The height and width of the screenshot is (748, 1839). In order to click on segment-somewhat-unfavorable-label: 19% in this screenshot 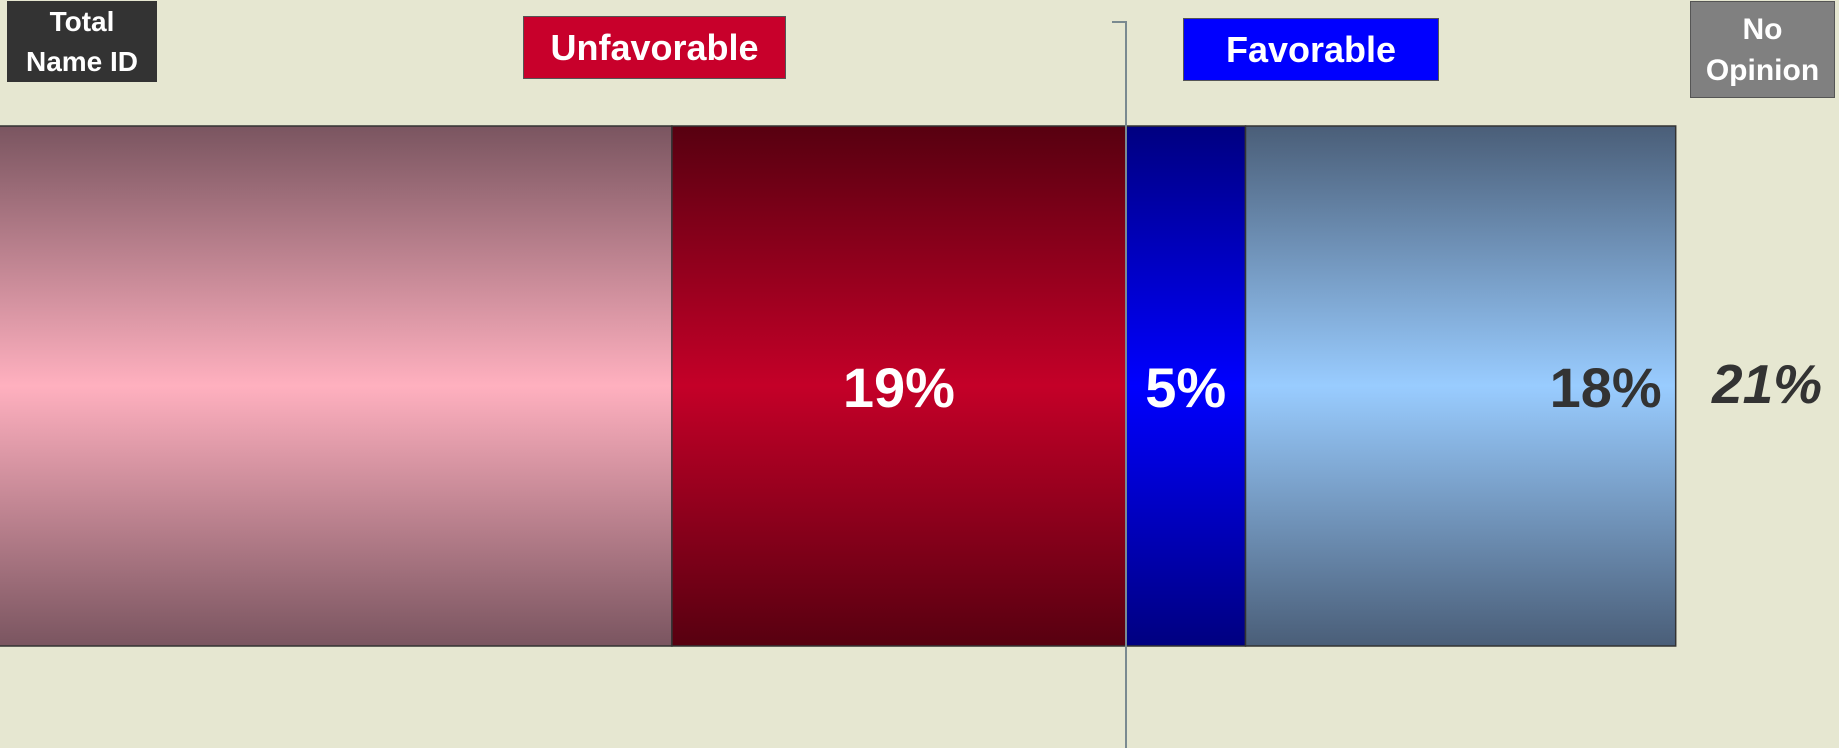, I will do `click(899, 387)`.